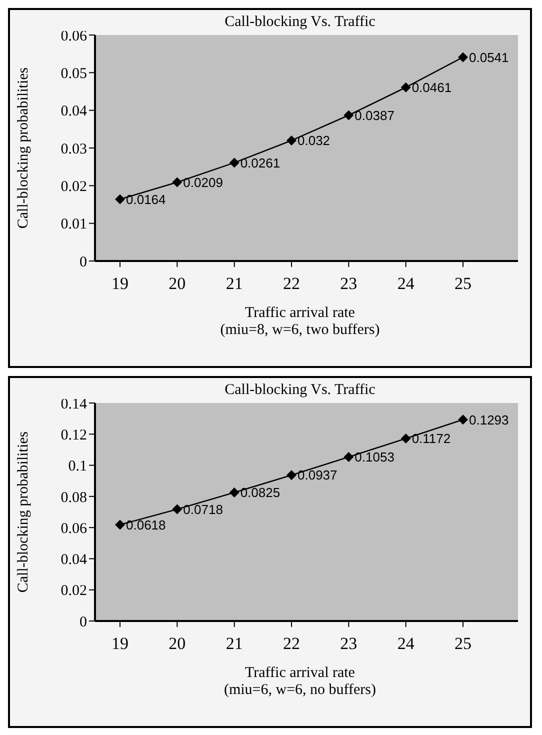 Image resolution: width=542 pixels, height=735 pixels. Describe the element at coordinates (203, 509) in the screenshot. I see `data-label: 0.0718` at that location.